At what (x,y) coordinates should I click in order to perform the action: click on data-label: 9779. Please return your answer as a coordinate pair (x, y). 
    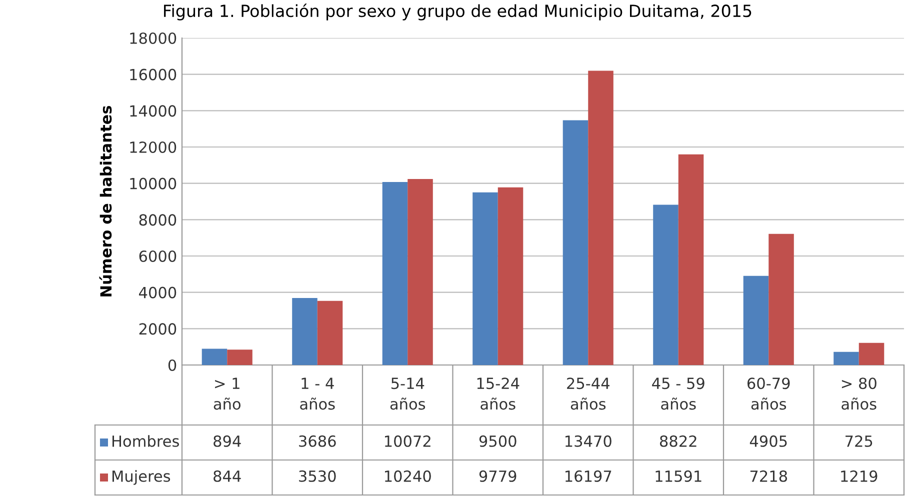
    Looking at the image, I should click on (497, 476).